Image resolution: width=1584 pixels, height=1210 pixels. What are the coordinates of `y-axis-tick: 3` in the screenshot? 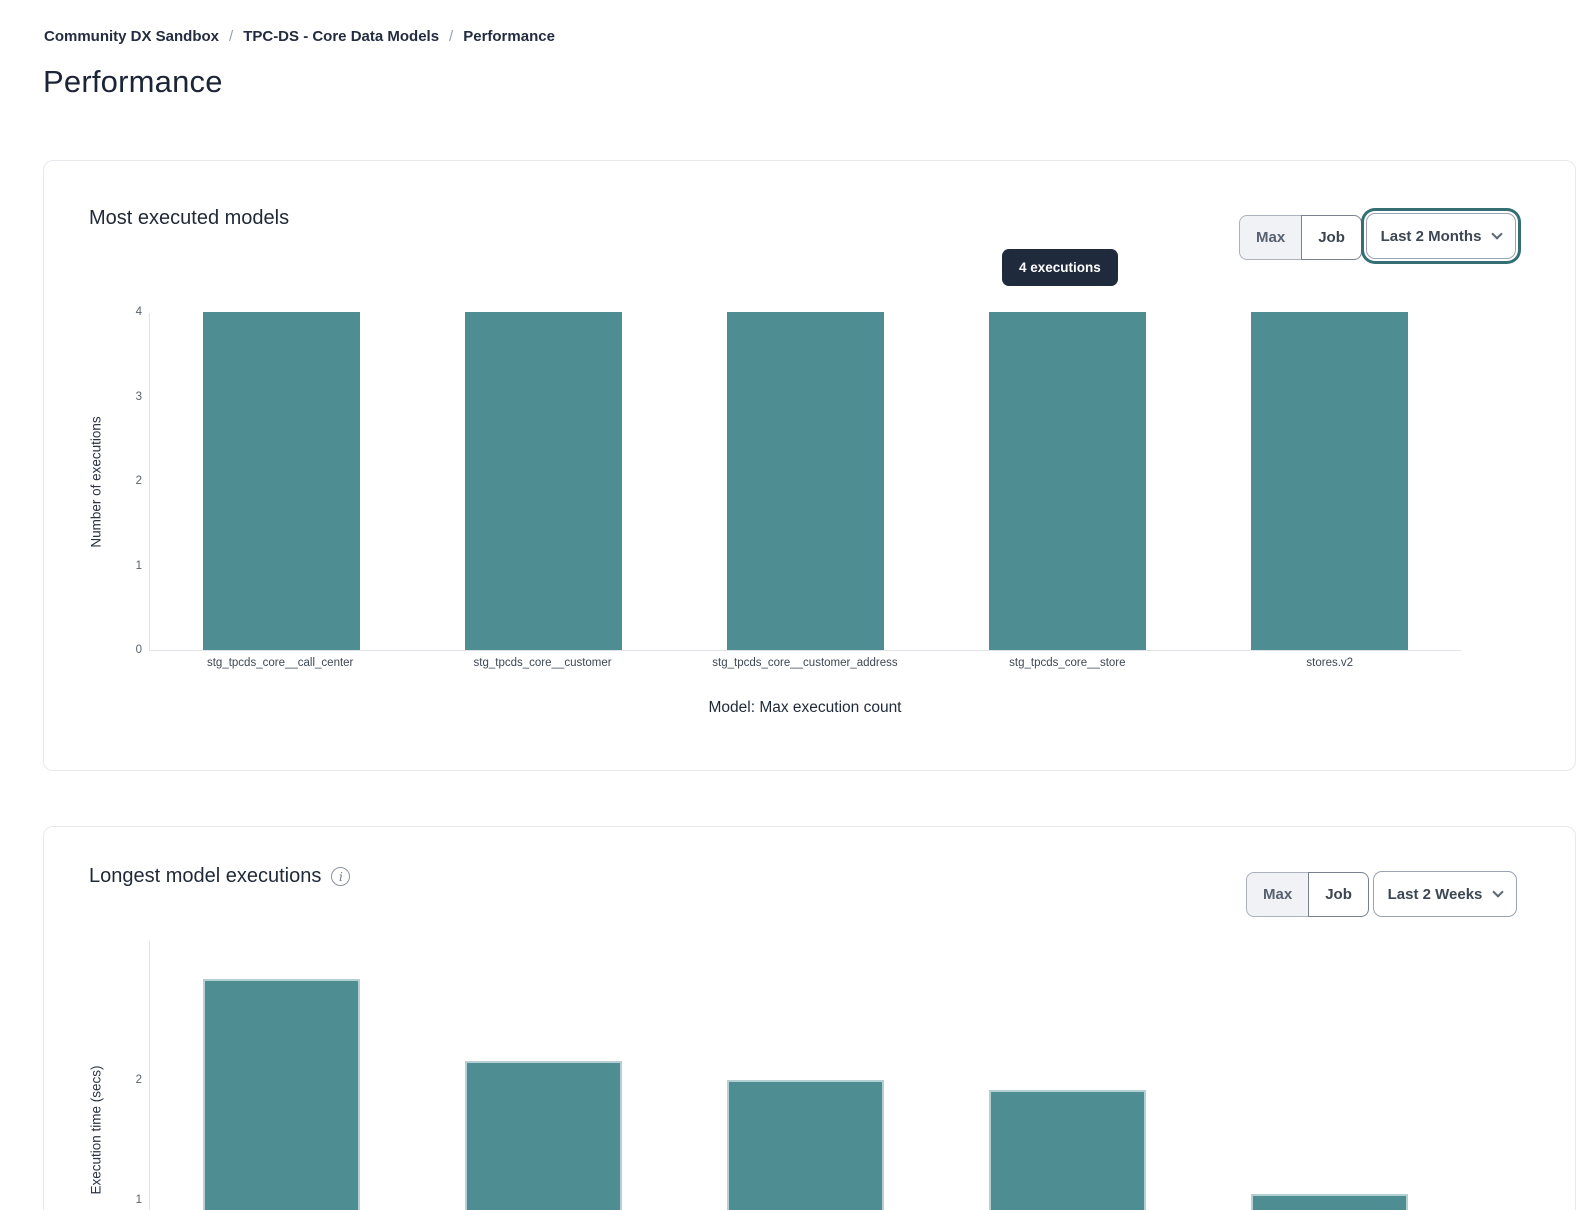 It's located at (138, 396).